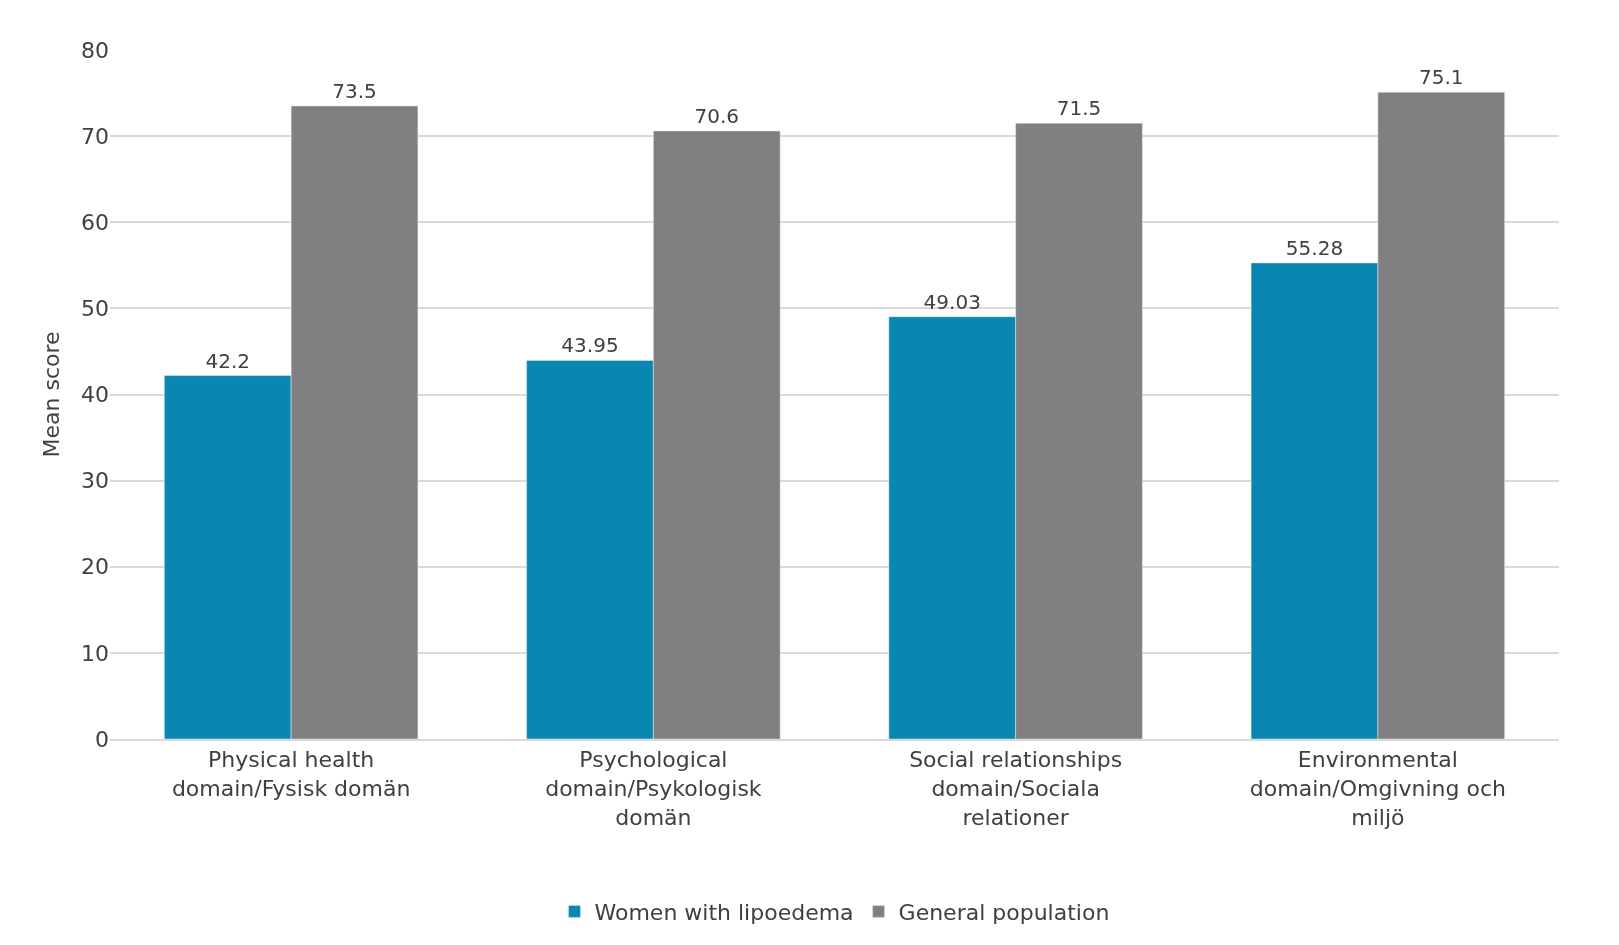  I want to click on data-label: 49.03, so click(952, 301).